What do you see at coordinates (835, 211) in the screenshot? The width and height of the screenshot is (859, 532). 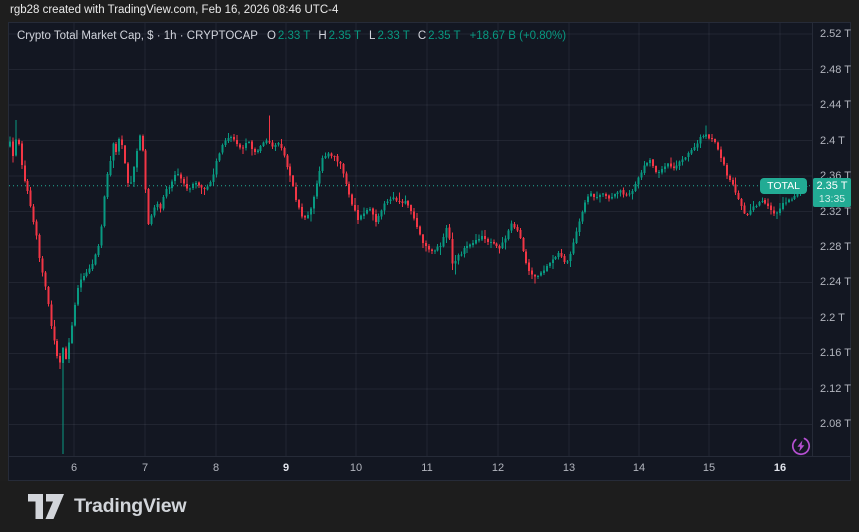 I see `price-tick-label: 2.32 T` at bounding box center [835, 211].